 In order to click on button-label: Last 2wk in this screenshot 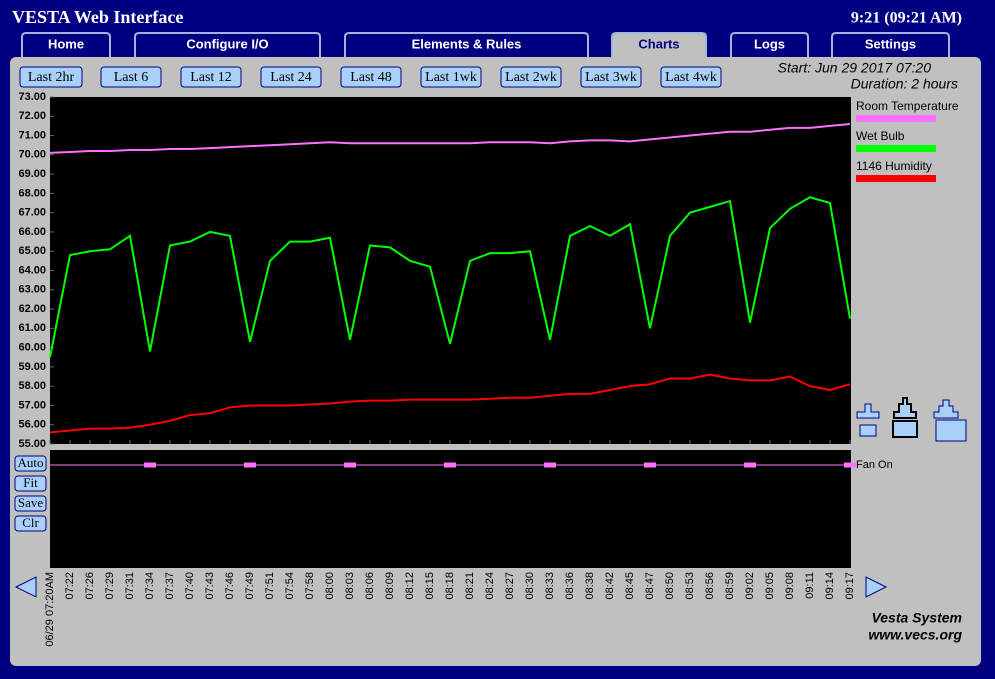, I will do `click(531, 77)`.